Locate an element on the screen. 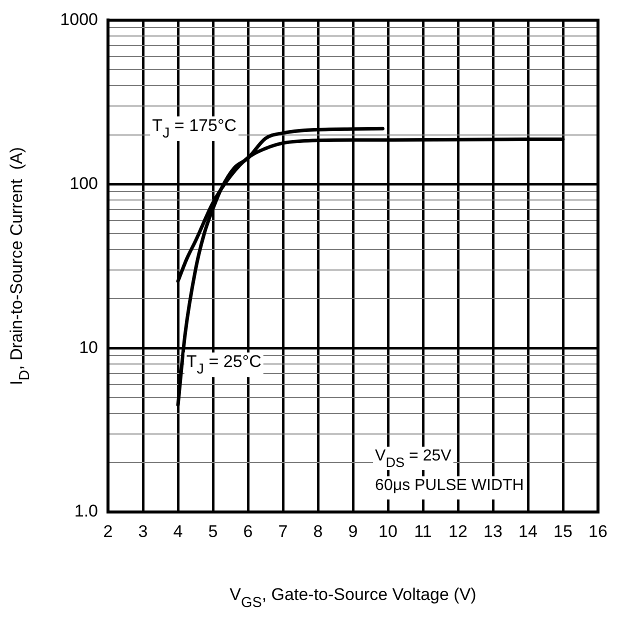 The width and height of the screenshot is (618, 620). y-tick-label: 1.0 is located at coordinates (86, 511).